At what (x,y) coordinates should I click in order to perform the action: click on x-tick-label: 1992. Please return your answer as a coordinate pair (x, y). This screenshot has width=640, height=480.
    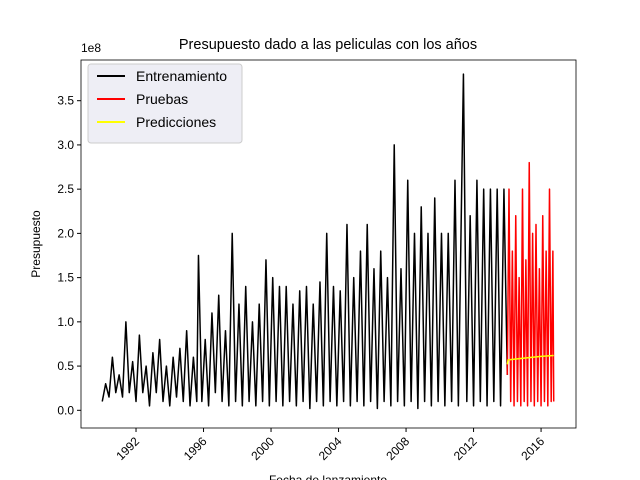
    Looking at the image, I should click on (127, 448).